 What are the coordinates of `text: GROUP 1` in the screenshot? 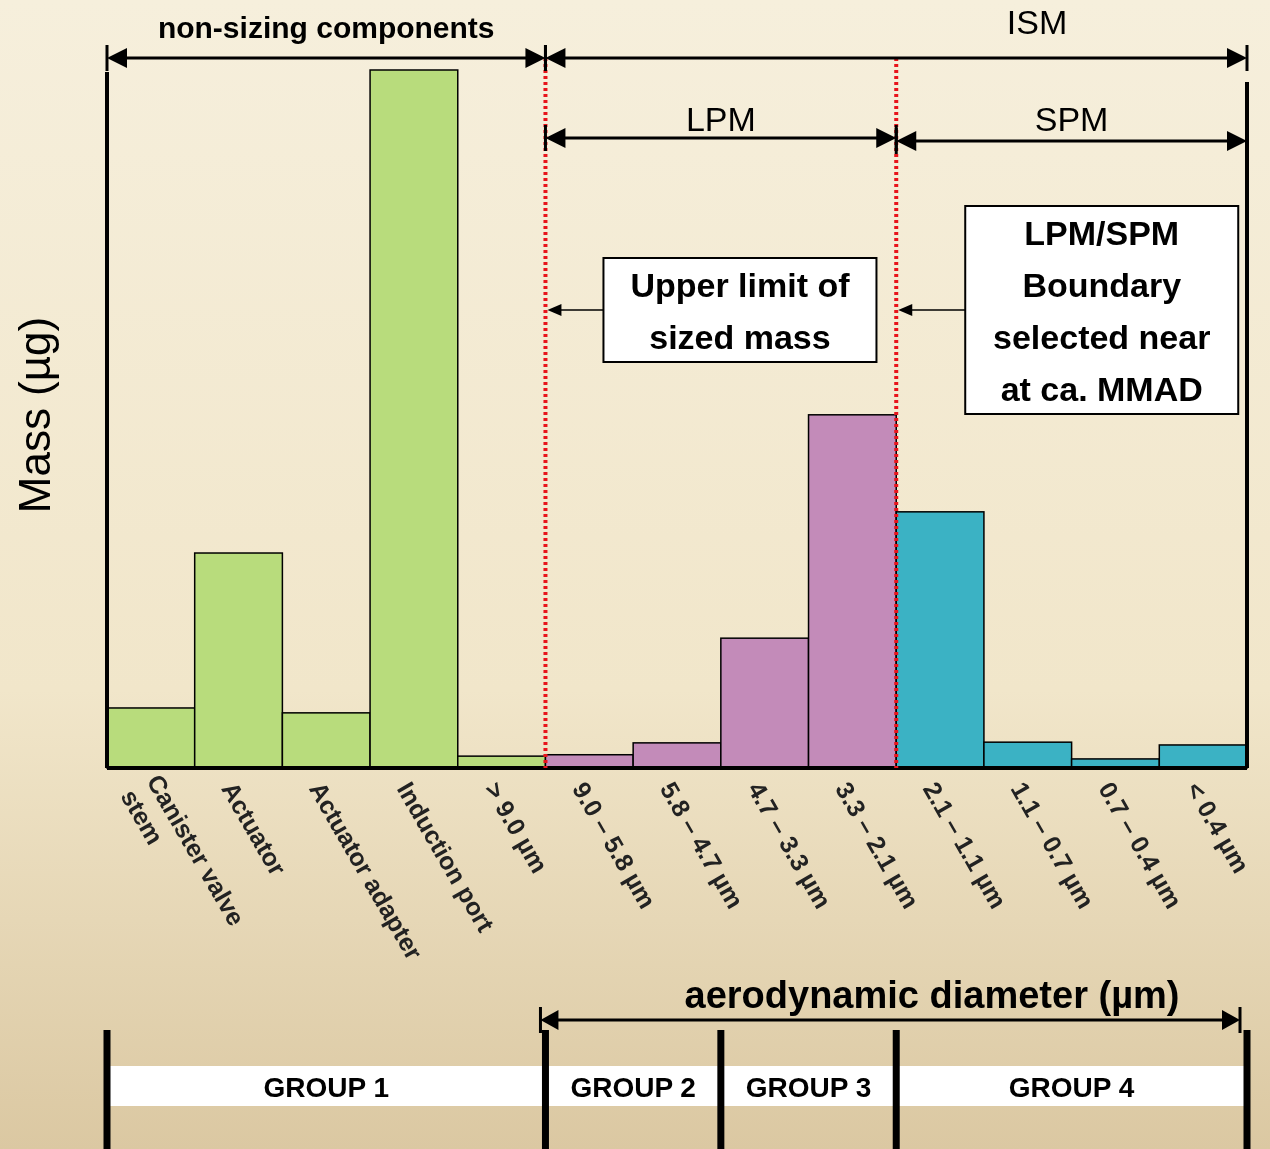 It's located at (326, 1087).